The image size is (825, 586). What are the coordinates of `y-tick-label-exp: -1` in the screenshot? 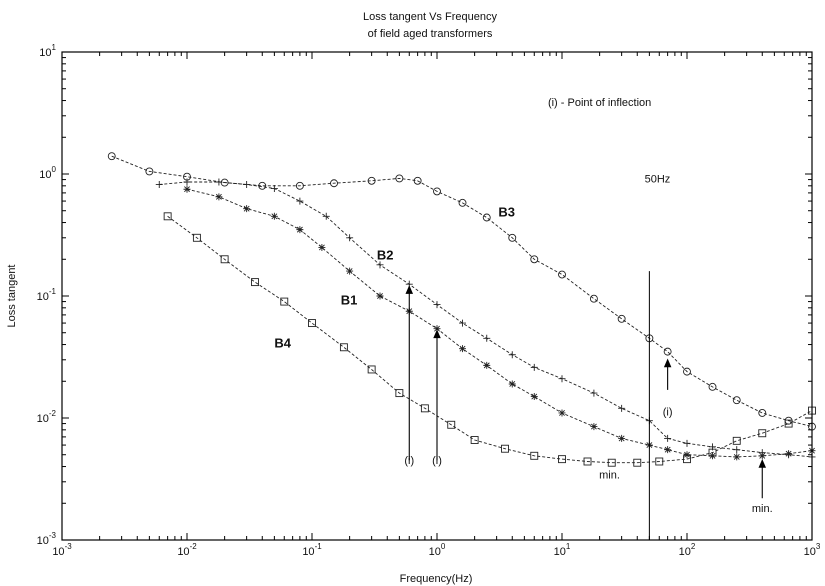 It's located at (53, 291).